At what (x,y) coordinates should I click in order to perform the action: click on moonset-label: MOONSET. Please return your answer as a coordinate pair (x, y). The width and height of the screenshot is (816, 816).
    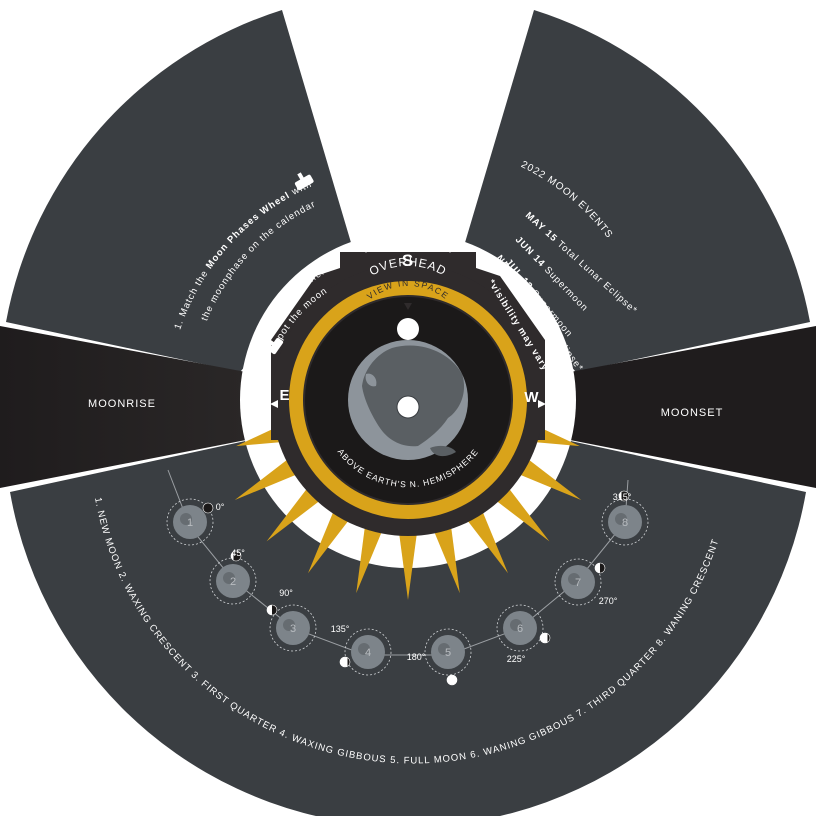
    Looking at the image, I should click on (692, 413).